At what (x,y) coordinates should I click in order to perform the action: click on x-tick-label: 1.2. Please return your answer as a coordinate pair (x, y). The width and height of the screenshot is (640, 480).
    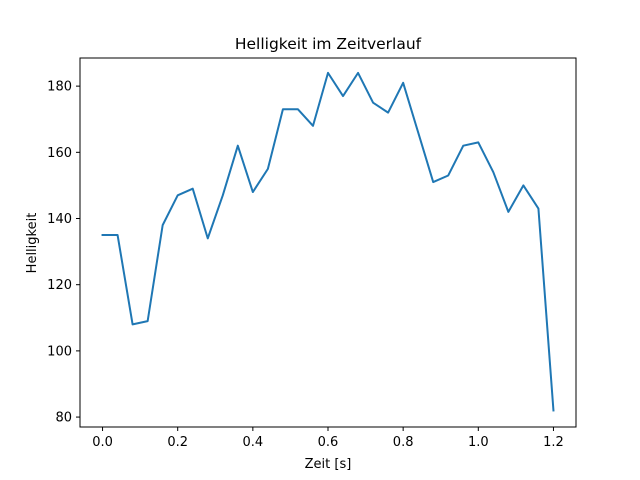
    Looking at the image, I should click on (553, 442).